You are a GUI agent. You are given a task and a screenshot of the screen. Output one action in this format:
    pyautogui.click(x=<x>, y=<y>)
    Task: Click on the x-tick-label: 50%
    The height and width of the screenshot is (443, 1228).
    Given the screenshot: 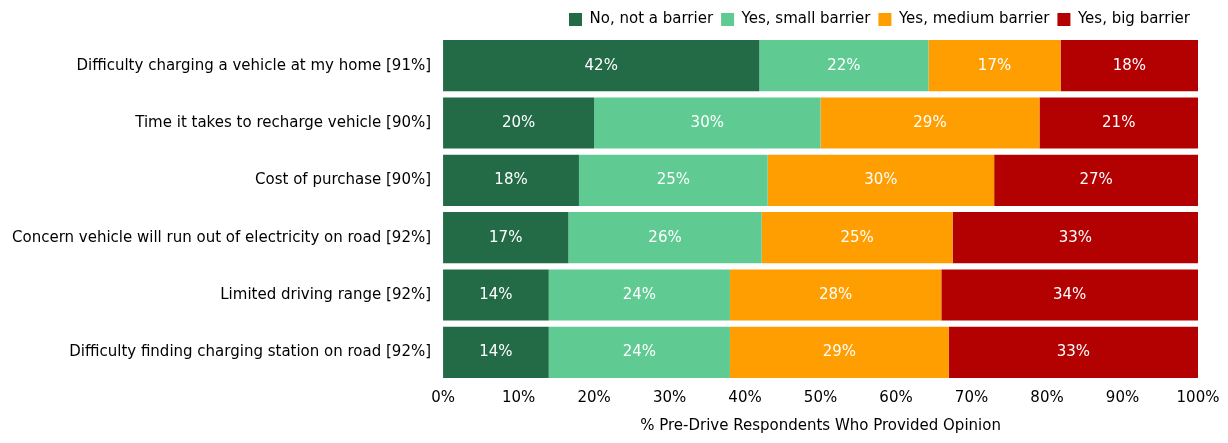 What is the action you would take?
    pyautogui.click(x=820, y=396)
    